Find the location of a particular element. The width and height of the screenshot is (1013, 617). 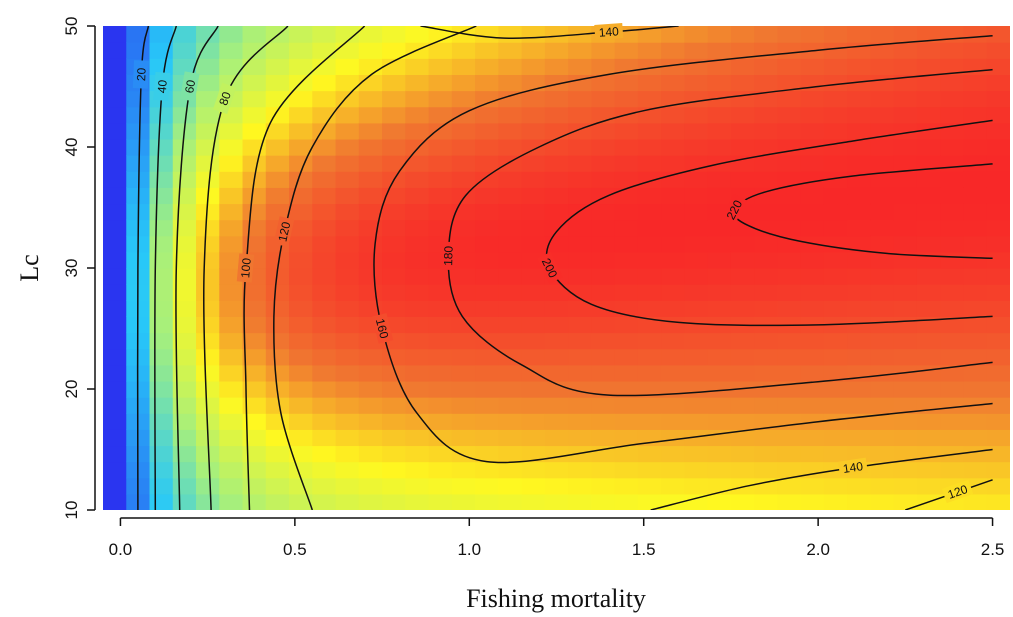

contour-label-140: 140 is located at coordinates (853, 467).